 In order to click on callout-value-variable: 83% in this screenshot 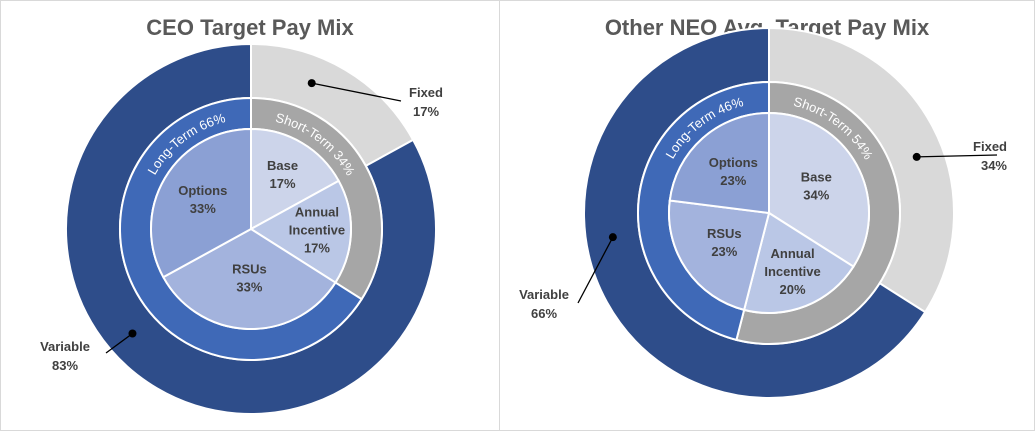, I will do `click(65, 365)`.